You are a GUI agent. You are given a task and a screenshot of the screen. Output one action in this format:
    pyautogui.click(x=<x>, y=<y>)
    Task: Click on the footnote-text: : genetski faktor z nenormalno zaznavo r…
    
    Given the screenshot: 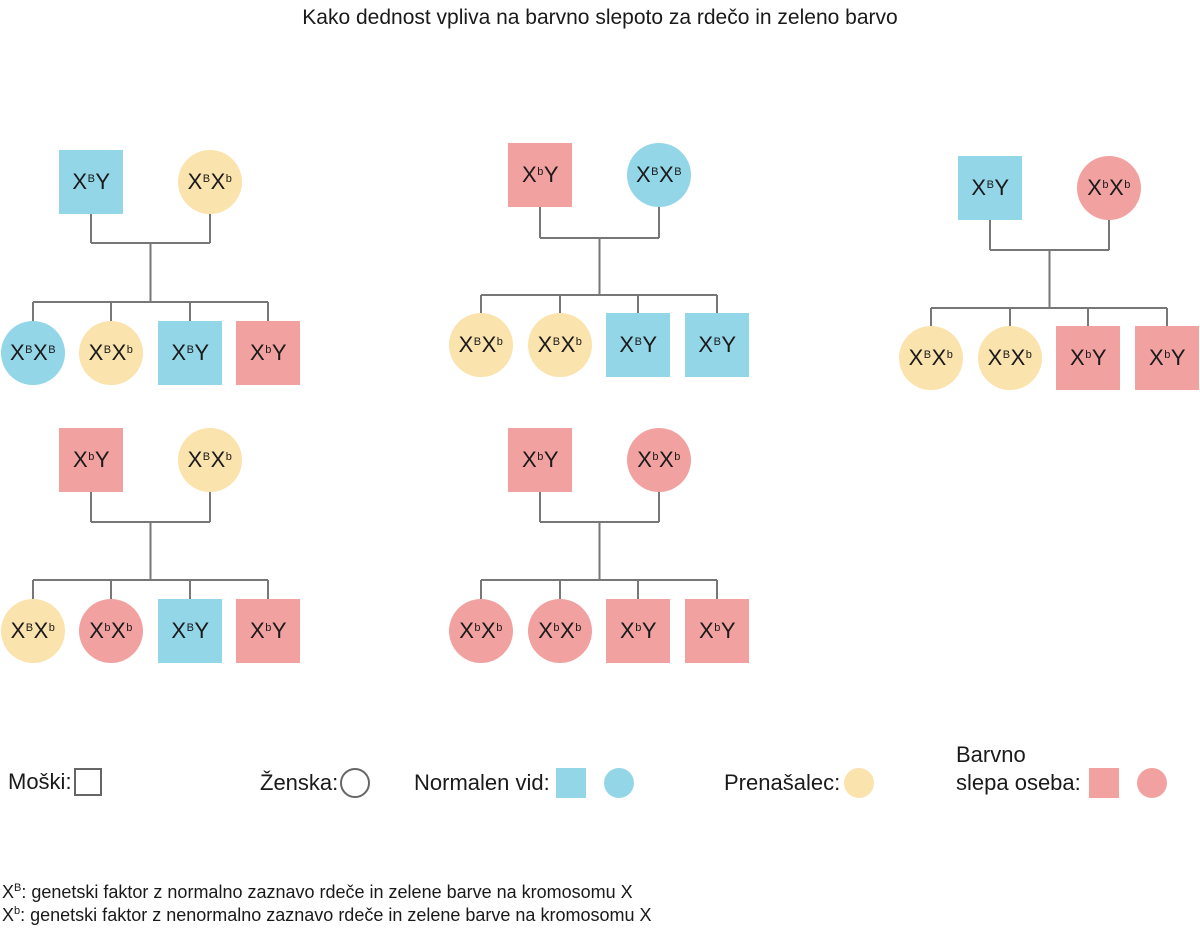 What is the action you would take?
    pyautogui.click(x=336, y=915)
    